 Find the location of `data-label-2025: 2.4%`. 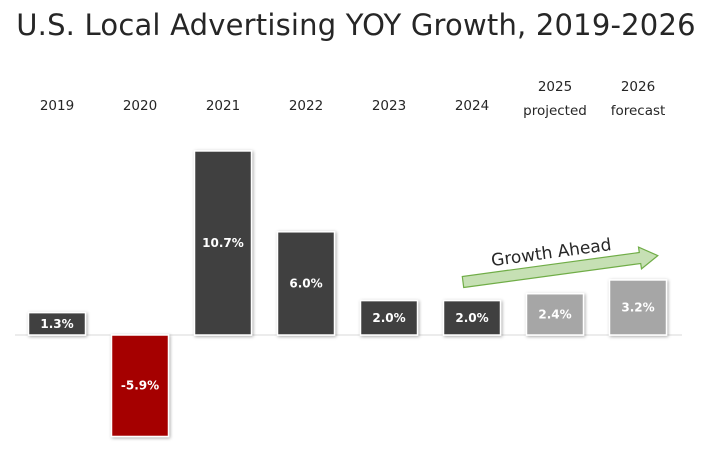

data-label-2025: 2.4% is located at coordinates (554, 314).